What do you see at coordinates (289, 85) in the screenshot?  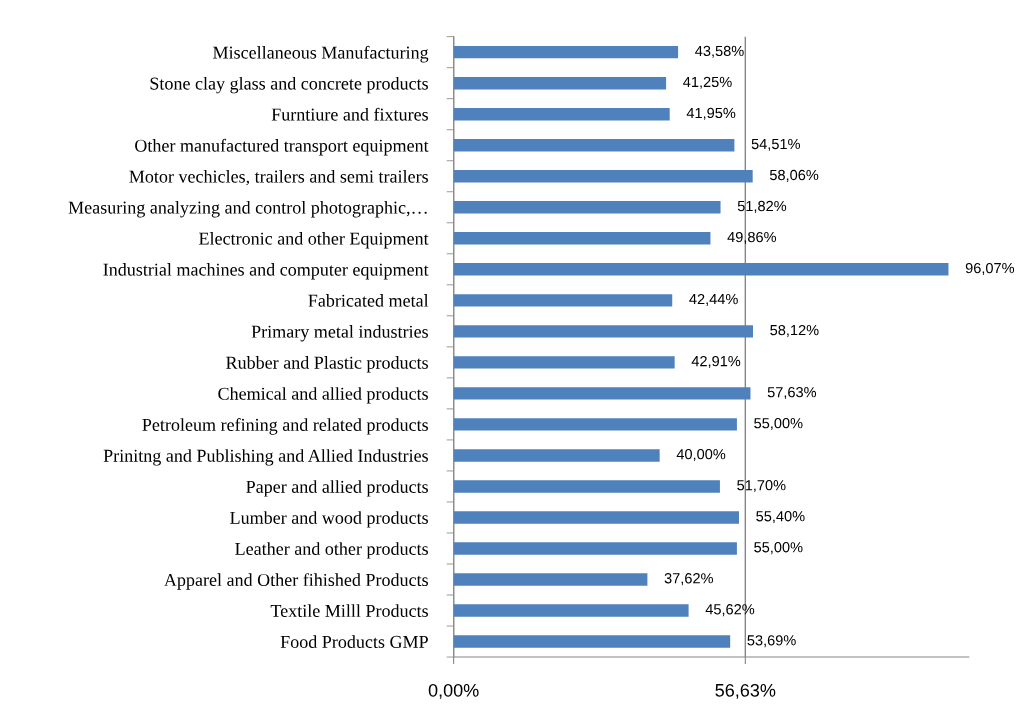 I see `y-tick-label: Stone clay glass and concrete products` at bounding box center [289, 85].